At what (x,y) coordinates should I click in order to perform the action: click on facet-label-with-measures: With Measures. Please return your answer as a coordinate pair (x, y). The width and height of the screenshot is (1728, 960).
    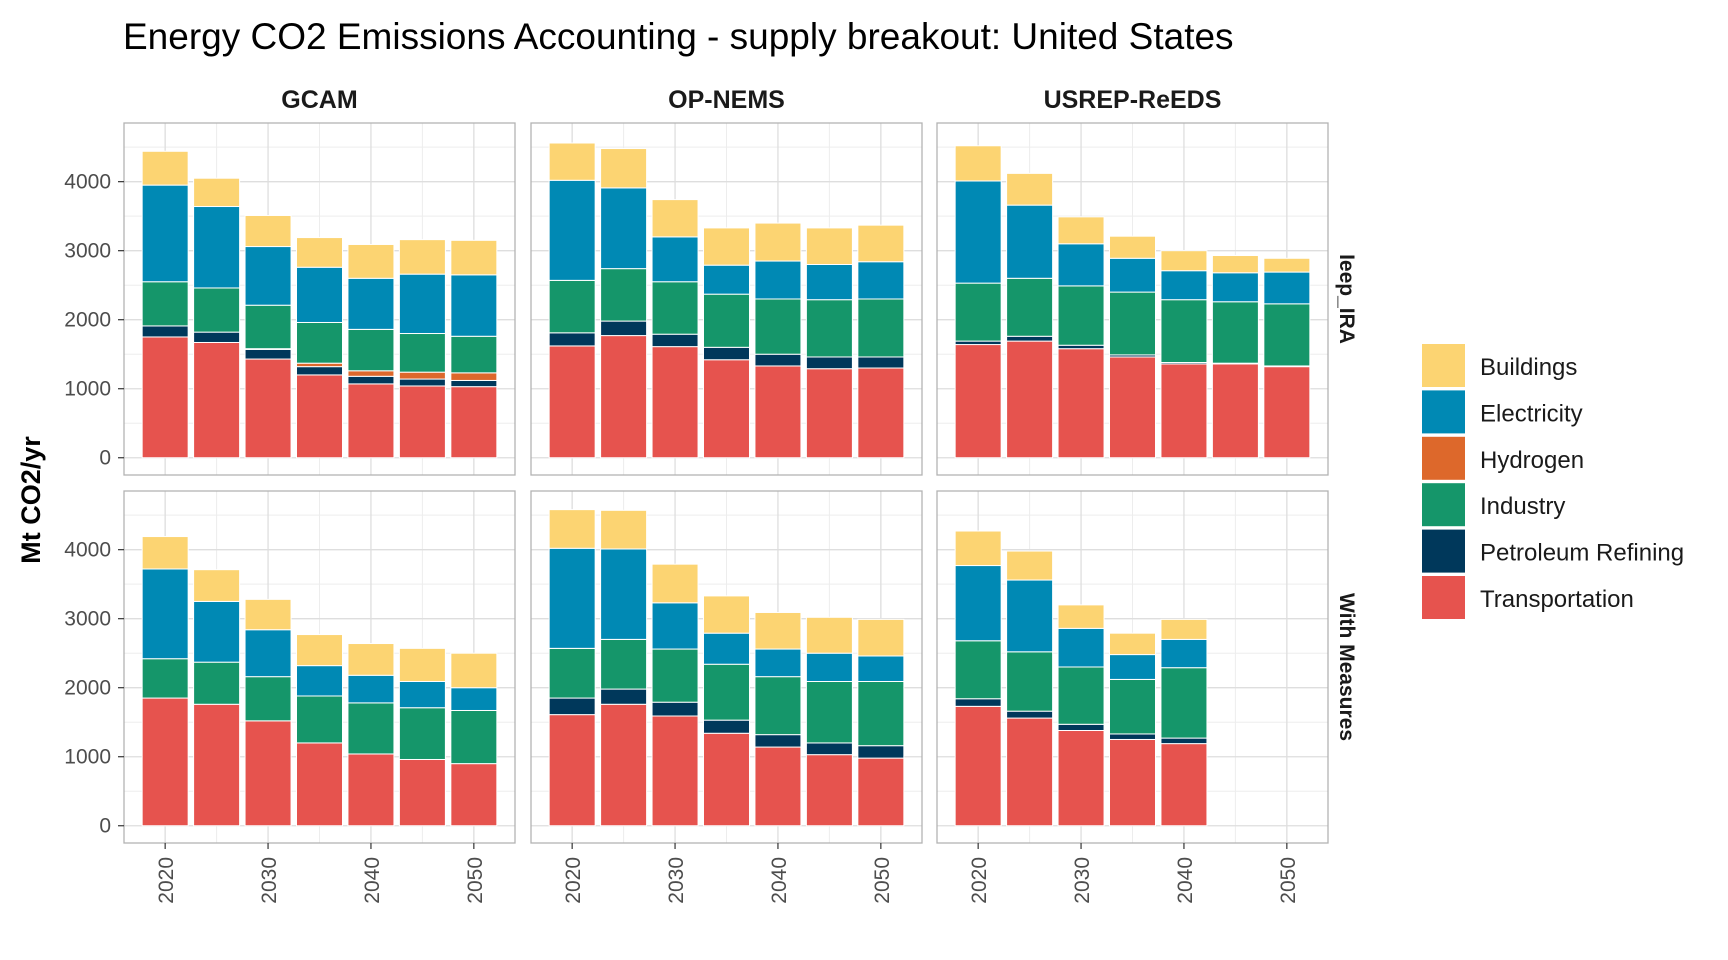
    Looking at the image, I should click on (1346, 667).